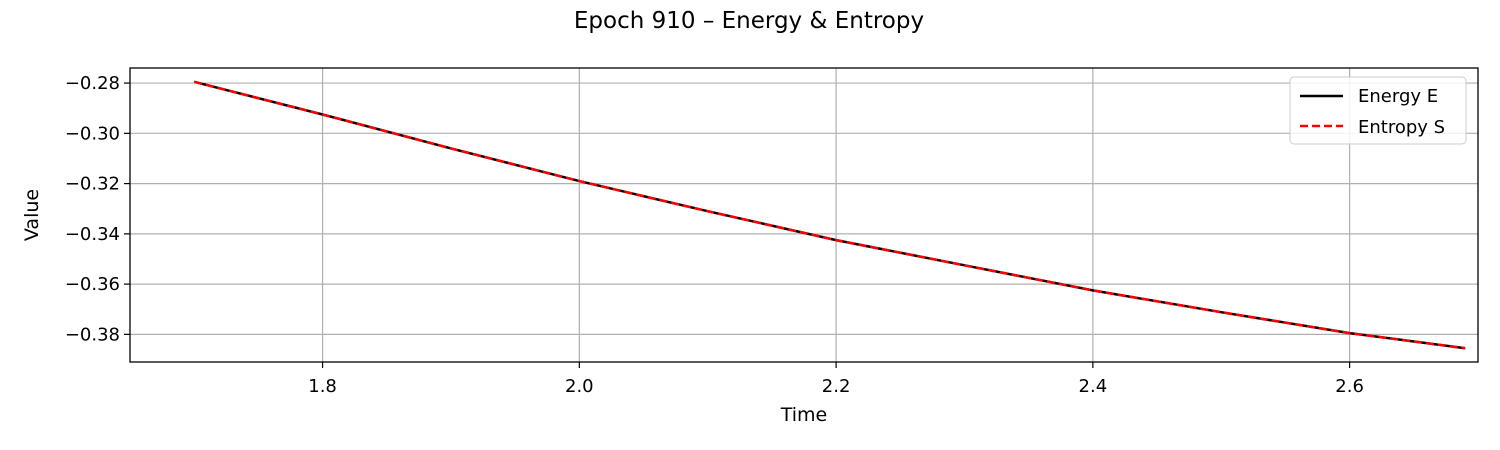  Describe the element at coordinates (322, 386) in the screenshot. I see `x-tick-label: 1.8` at that location.